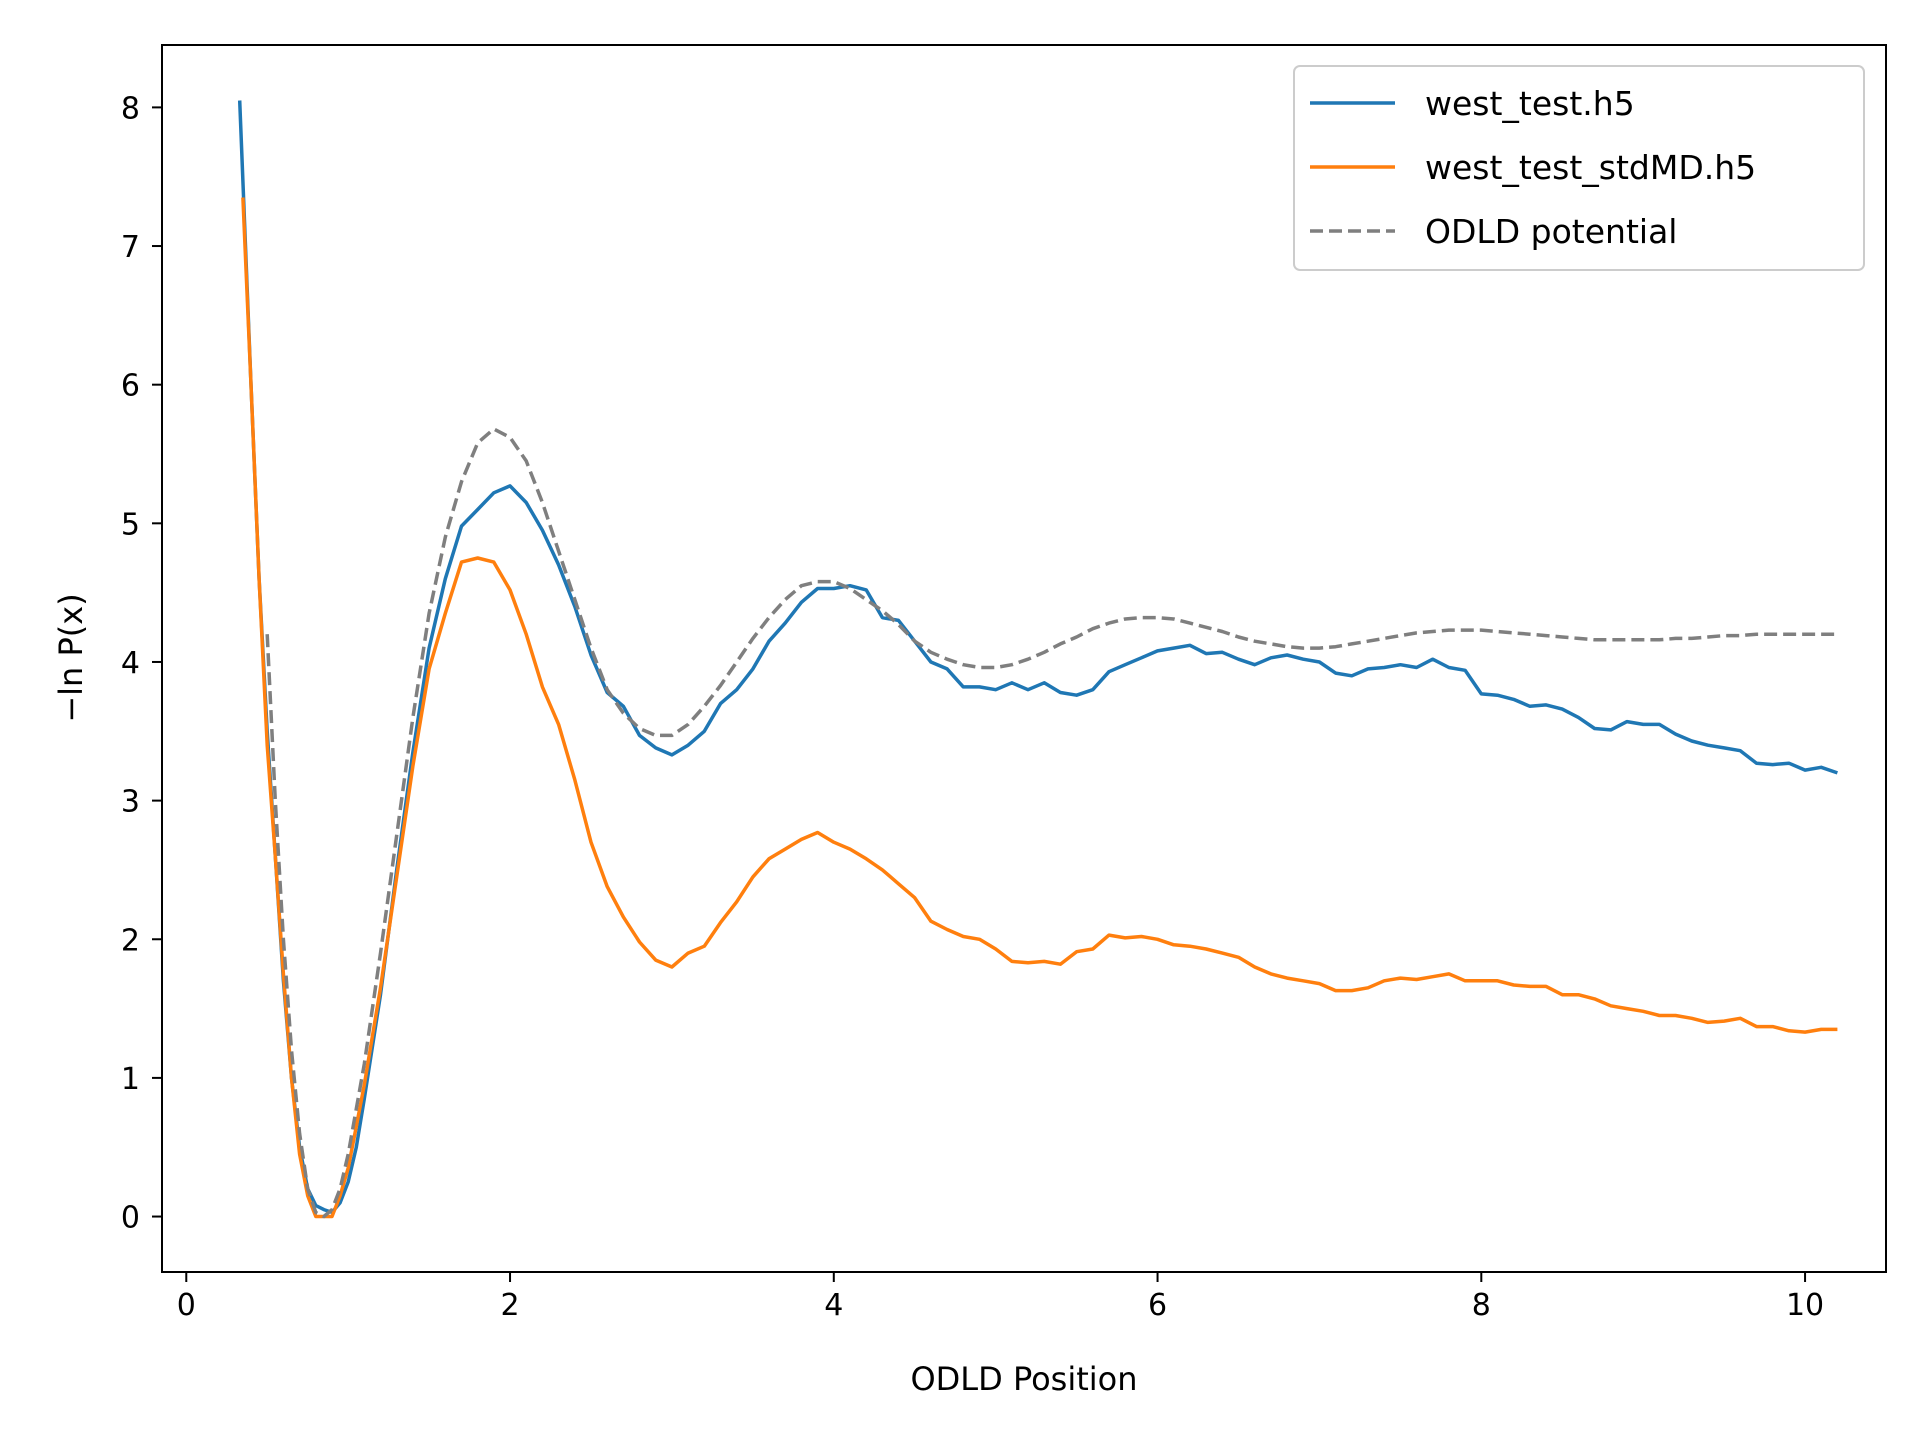  Describe the element at coordinates (1023, 1379) in the screenshot. I see `x-axis-label: ODLD Position` at that location.